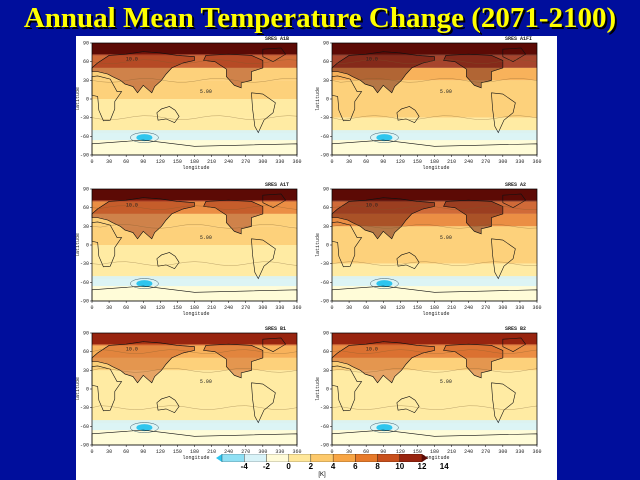  Describe the element at coordinates (377, 466) in the screenshot. I see `colorbar-tick-label: 8` at that location.